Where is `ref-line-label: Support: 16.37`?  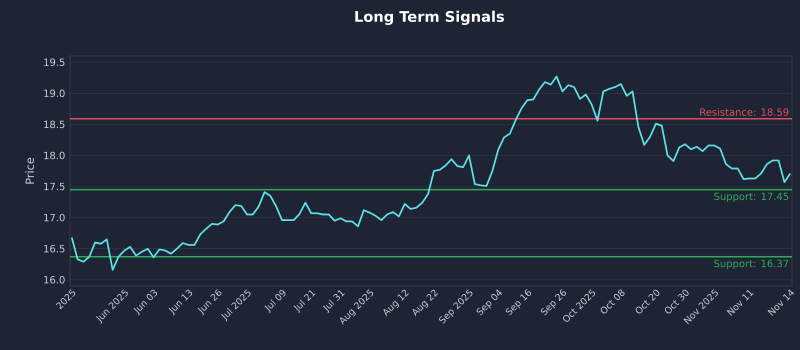
ref-line-label: Support: 16.37 is located at coordinates (751, 265).